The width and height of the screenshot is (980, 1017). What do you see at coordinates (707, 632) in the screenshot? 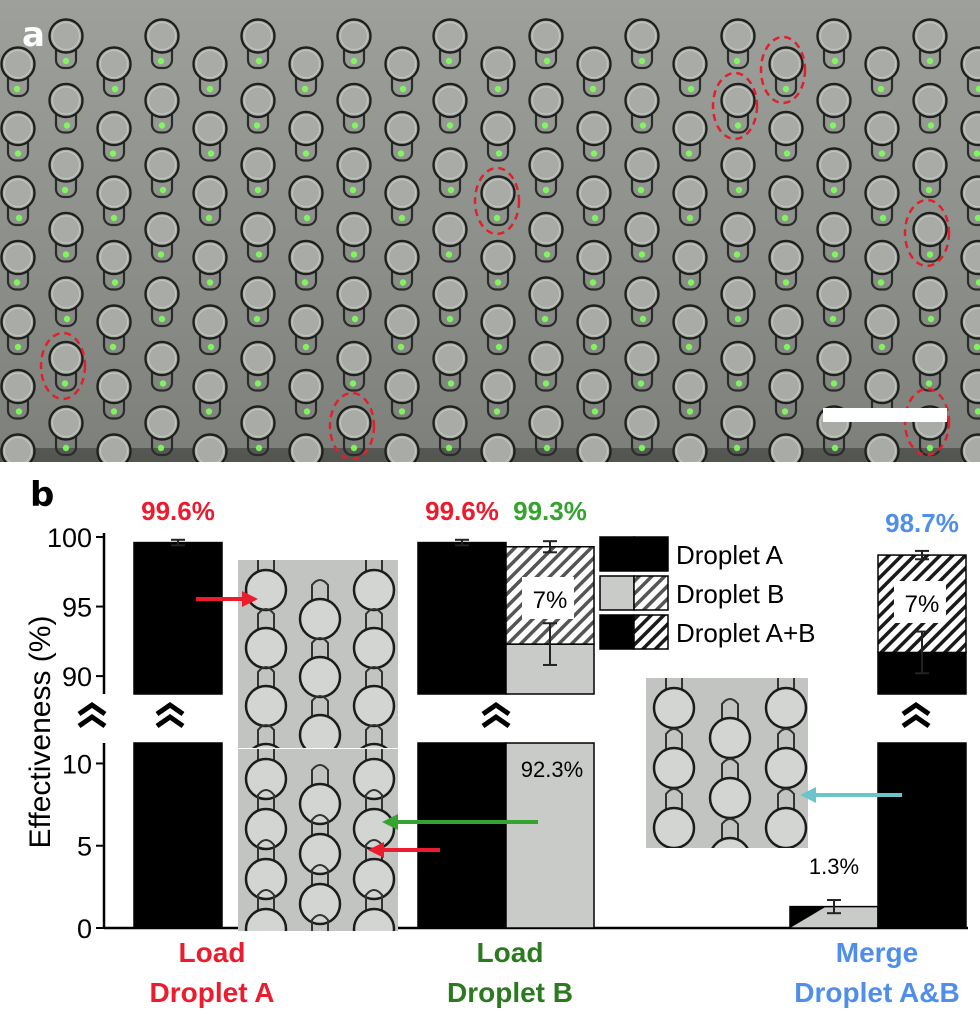
I see `legend-item: Droplet A+B` at bounding box center [707, 632].